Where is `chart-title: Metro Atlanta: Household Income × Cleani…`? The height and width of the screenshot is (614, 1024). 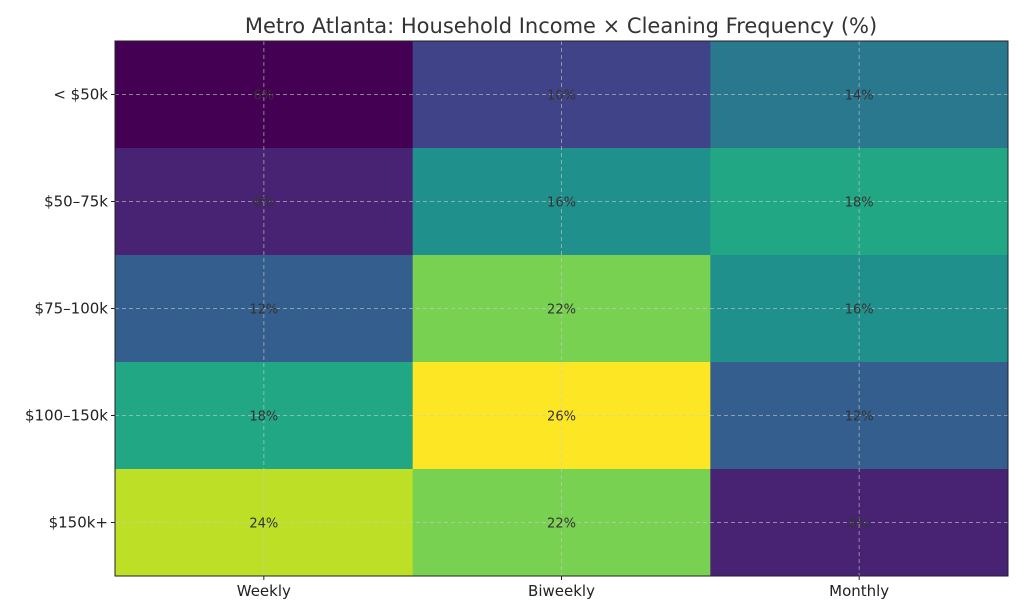 chart-title: Metro Atlanta: Household Income × Cleani… is located at coordinates (561, 26).